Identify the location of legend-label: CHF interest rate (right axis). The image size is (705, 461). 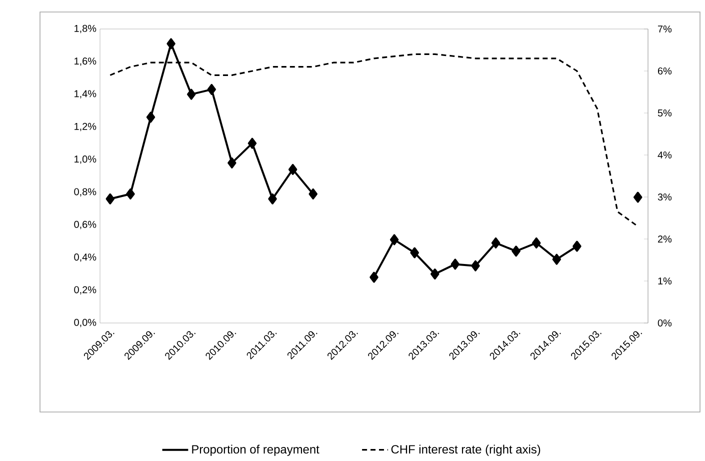
(465, 450).